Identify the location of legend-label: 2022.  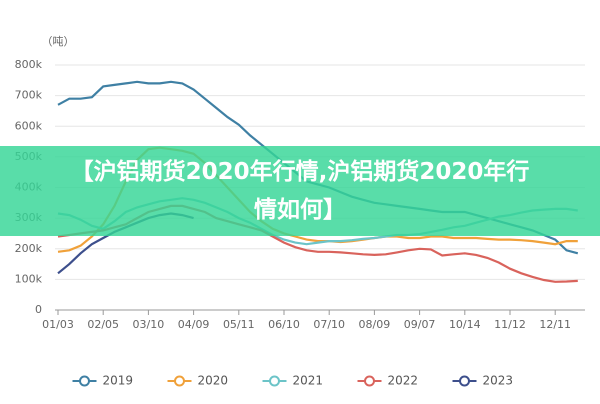
(403, 381).